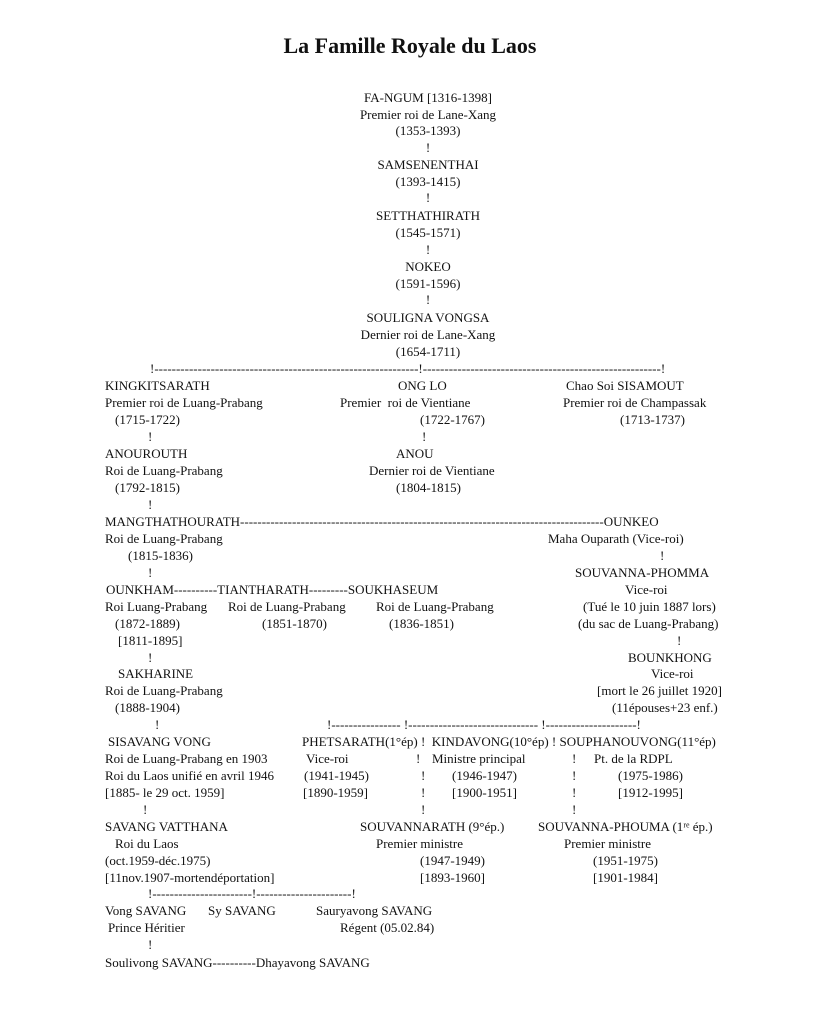 Image resolution: width=820 pixels, height=1024 pixels. Describe the element at coordinates (165, 792) in the screenshot. I see `tree-entry: [1885- le 29 oct. 1959]` at that location.